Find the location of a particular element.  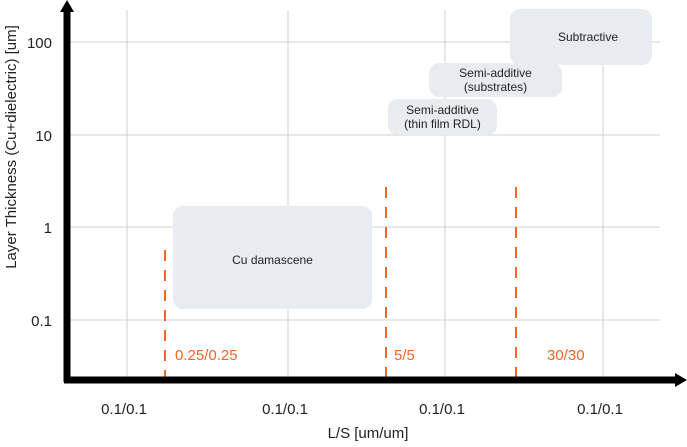

y-tick-label: 100 is located at coordinates (39, 43).